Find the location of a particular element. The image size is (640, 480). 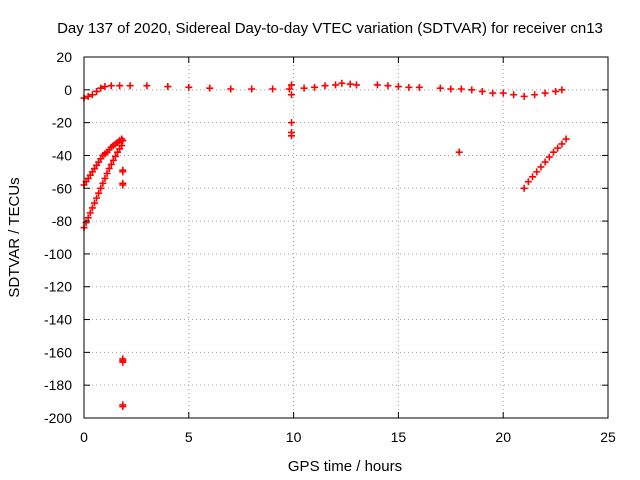

late-arc-series is located at coordinates (545, 163).